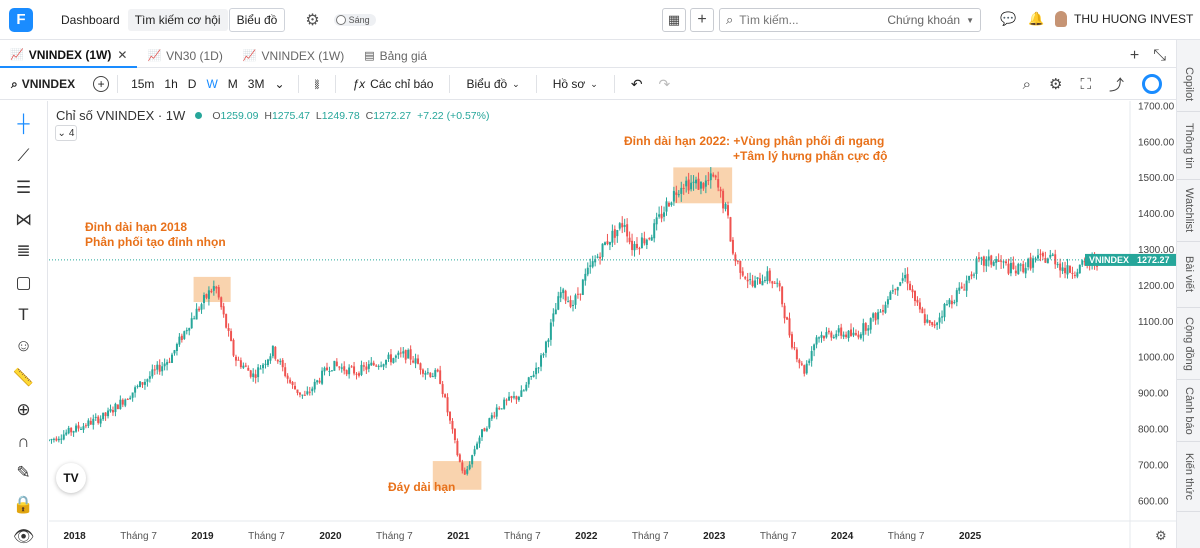 The width and height of the screenshot is (1200, 548). Describe the element at coordinates (293, 56) in the screenshot. I see `tab-vnindex-1w-2: 📈 VNINDEX (1W)` at that location.